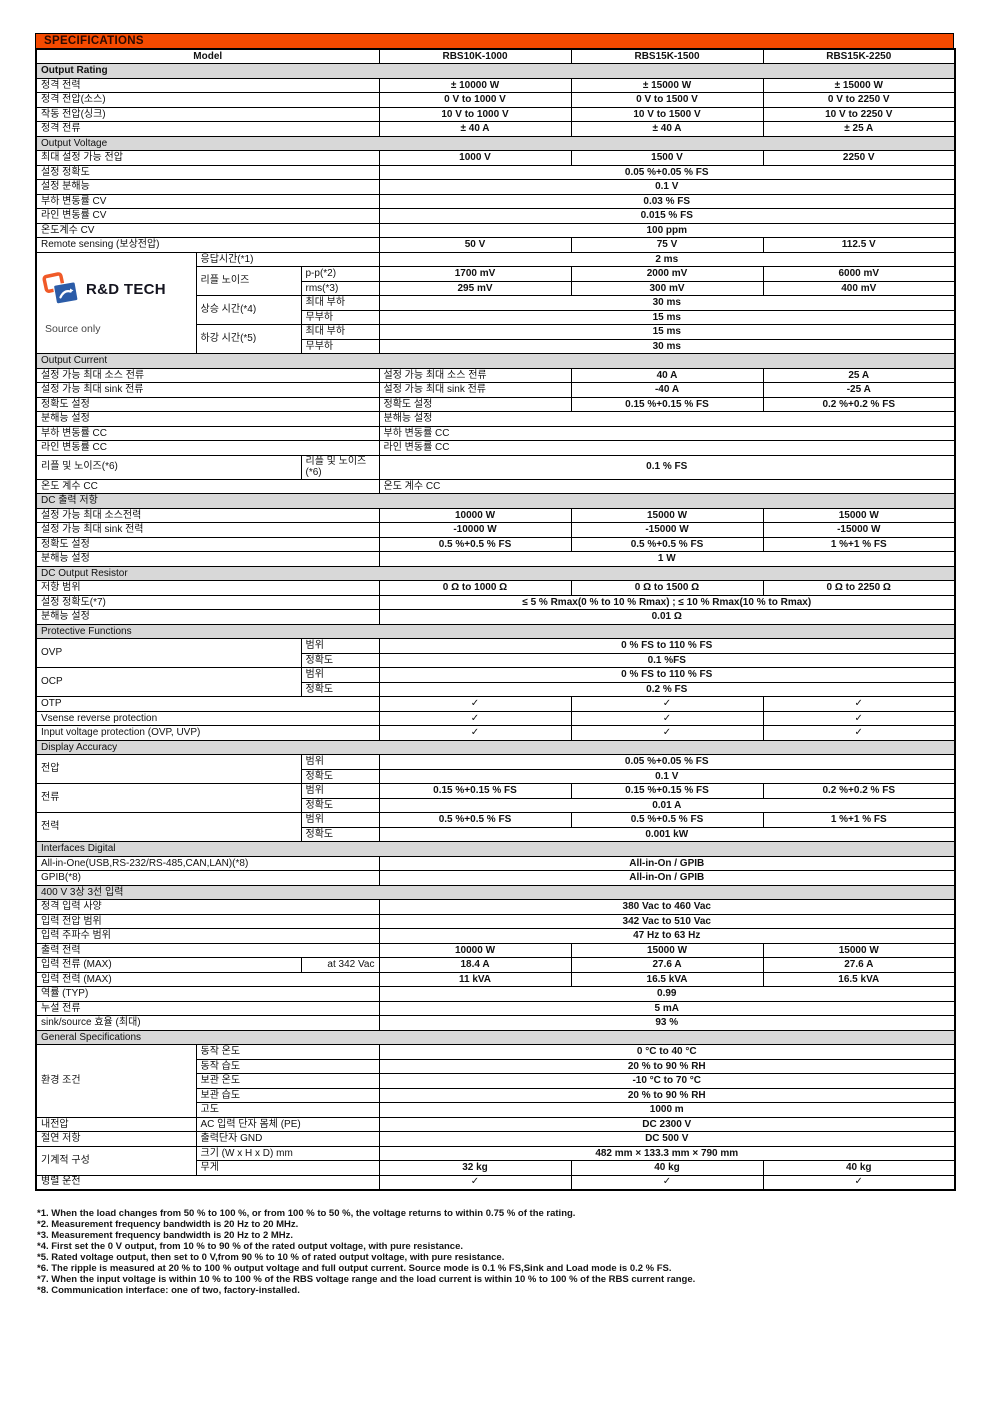  What do you see at coordinates (667, 776) in the screenshot?
I see `spec-value: 0.1 V` at bounding box center [667, 776].